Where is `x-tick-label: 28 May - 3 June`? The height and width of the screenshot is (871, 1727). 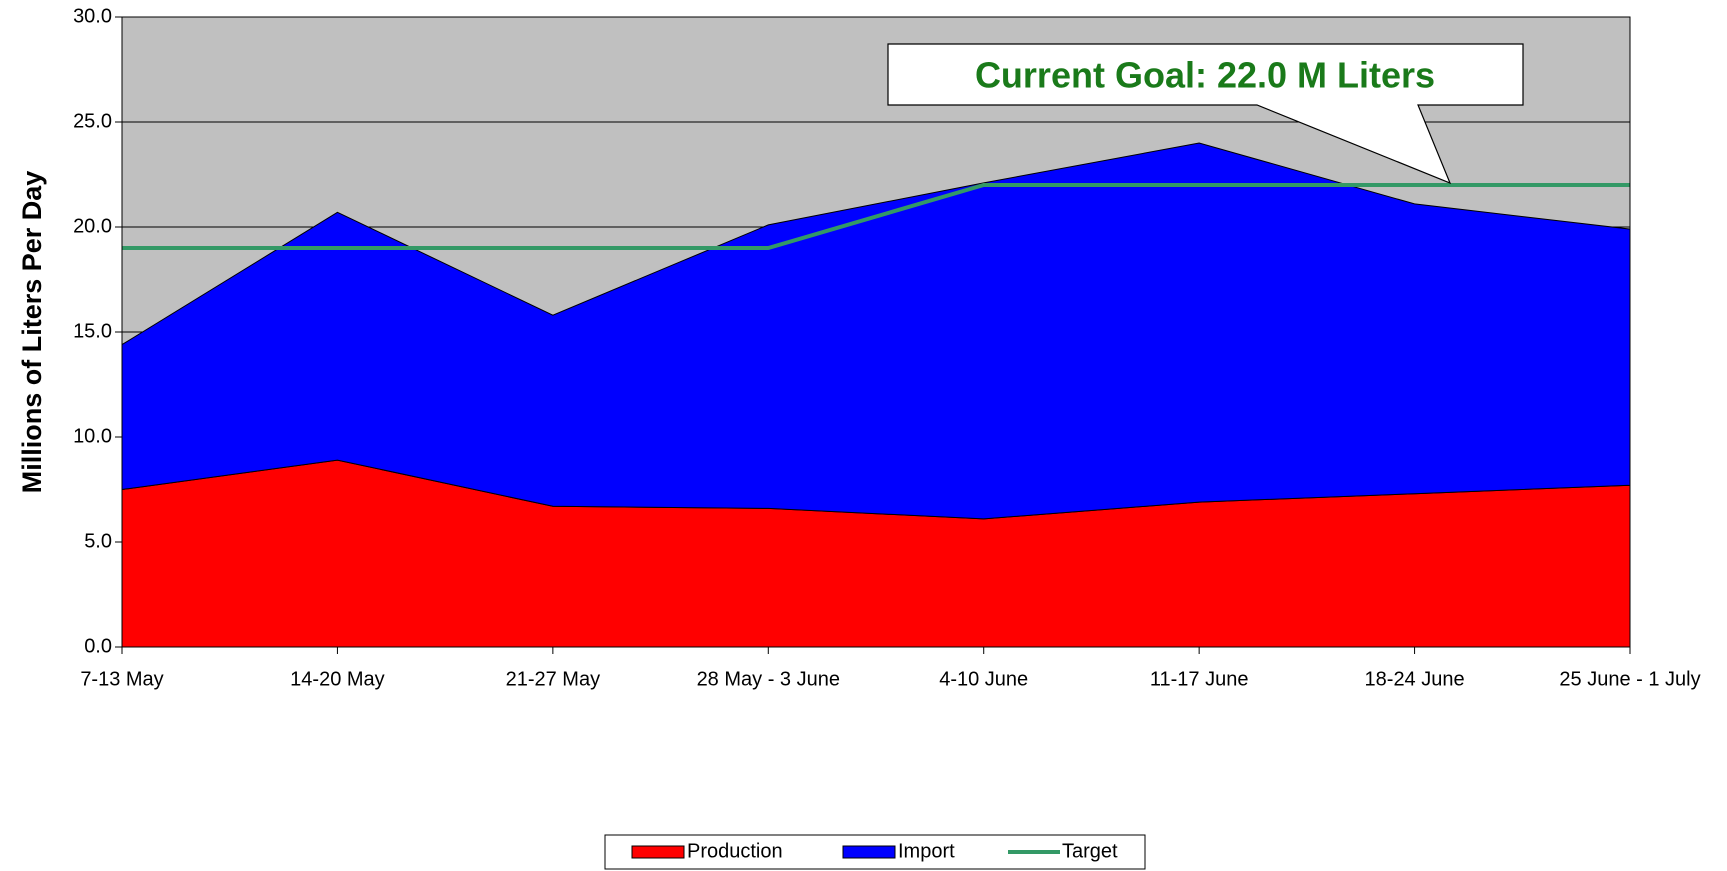
x-tick-label: 28 May - 3 June is located at coordinates (768, 679).